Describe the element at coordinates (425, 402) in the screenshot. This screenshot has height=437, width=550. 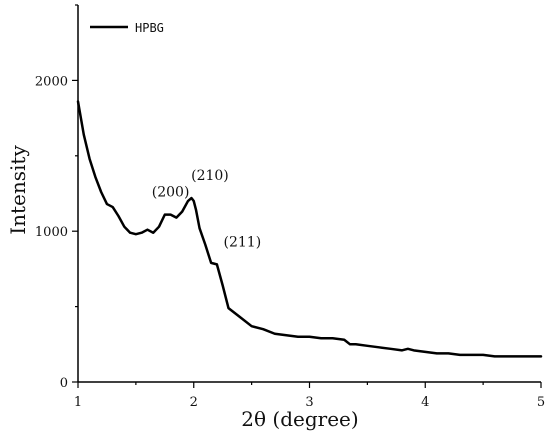
I see `x-tick-label: 4` at that location.